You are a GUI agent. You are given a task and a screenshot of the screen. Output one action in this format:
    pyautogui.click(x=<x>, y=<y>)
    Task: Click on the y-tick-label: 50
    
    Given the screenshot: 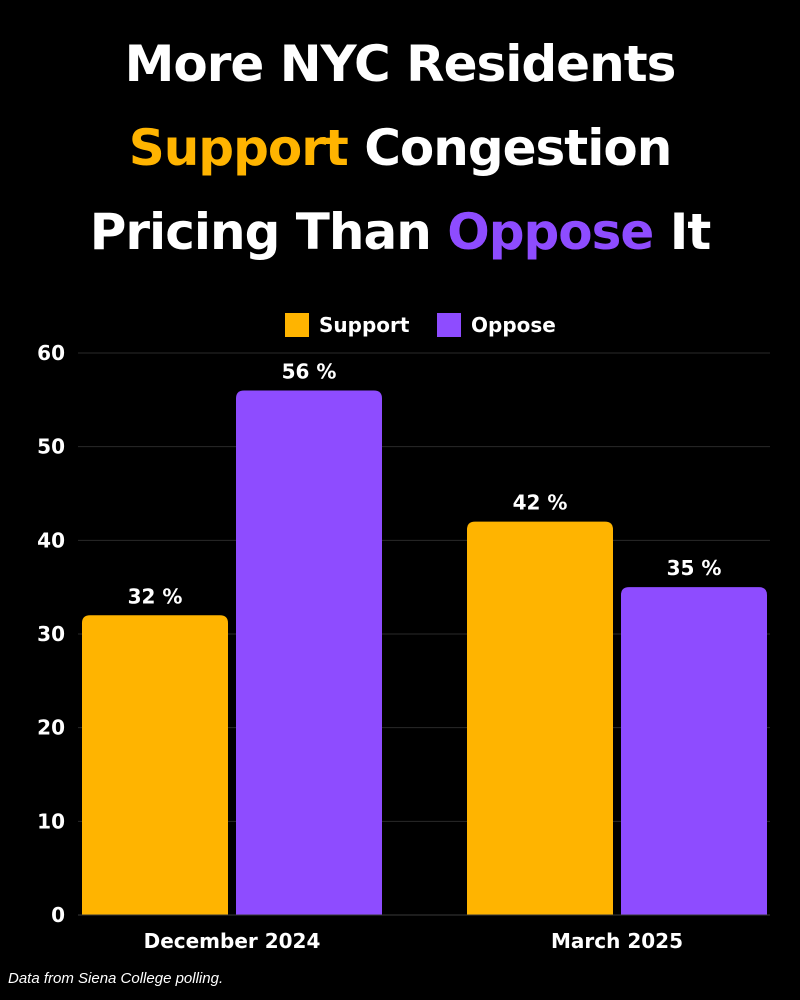 What is the action you would take?
    pyautogui.click(x=51, y=447)
    